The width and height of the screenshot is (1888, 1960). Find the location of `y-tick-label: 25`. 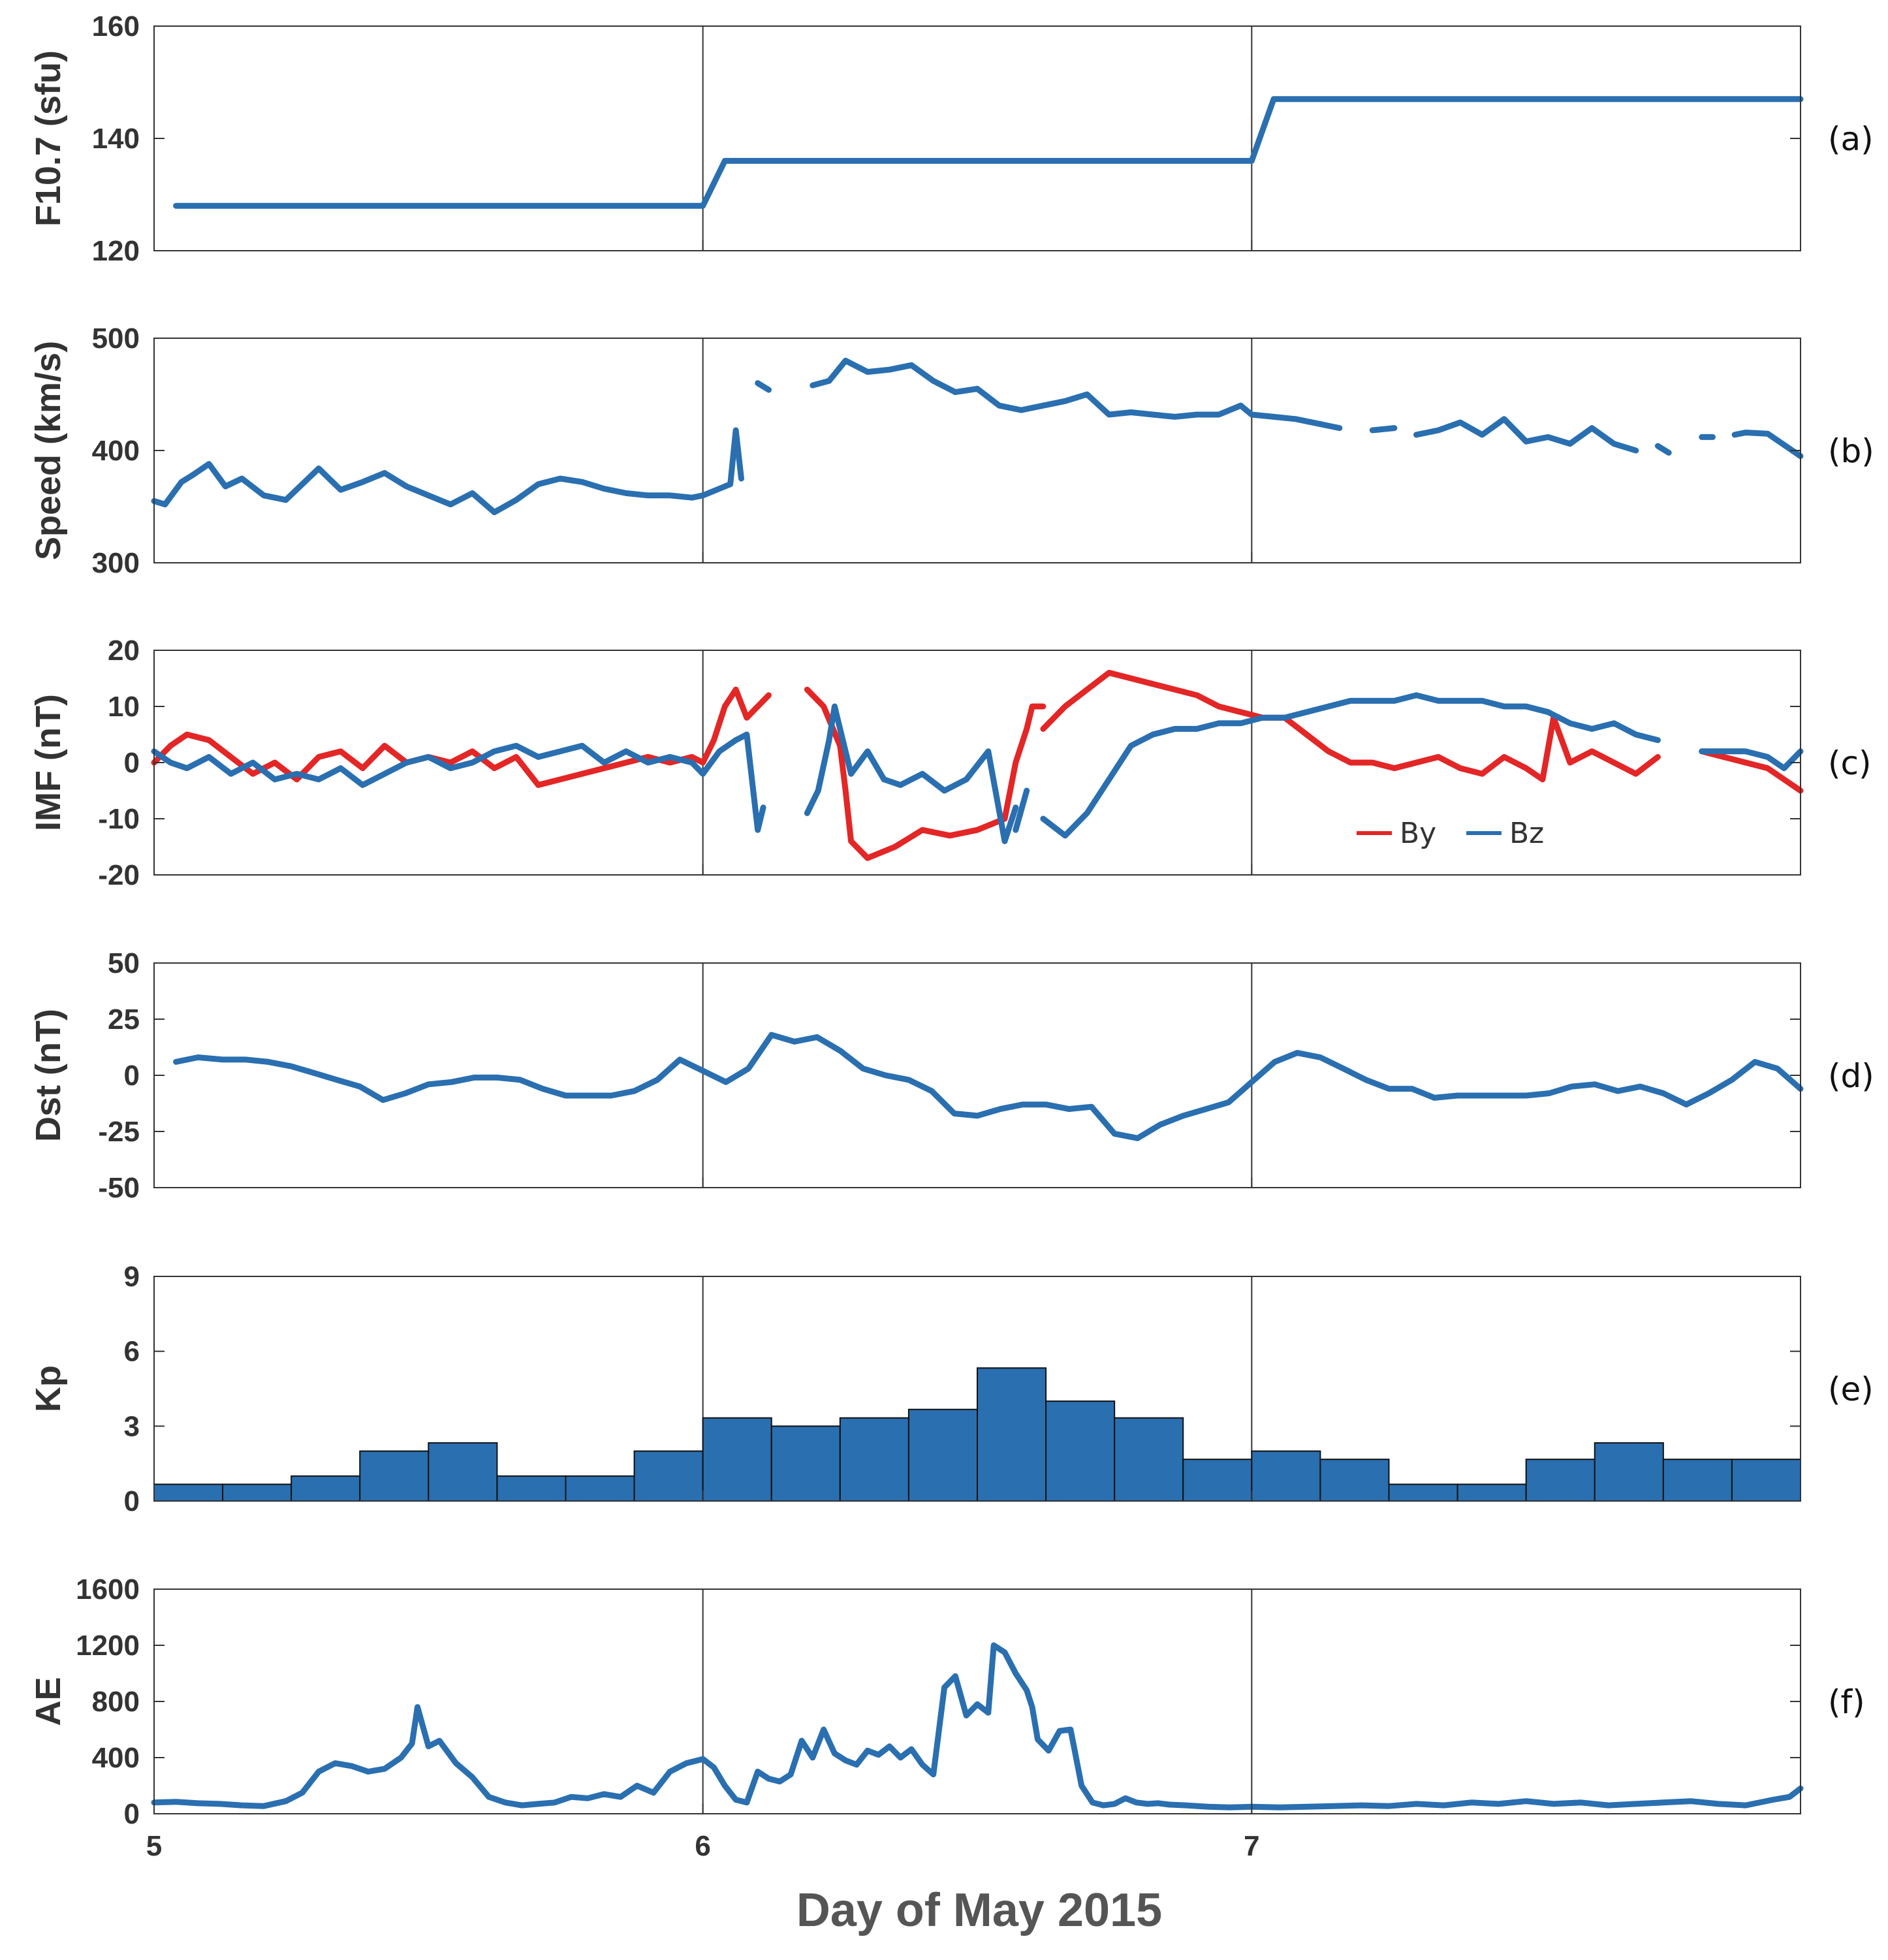

y-tick-label: 25 is located at coordinates (124, 1019).